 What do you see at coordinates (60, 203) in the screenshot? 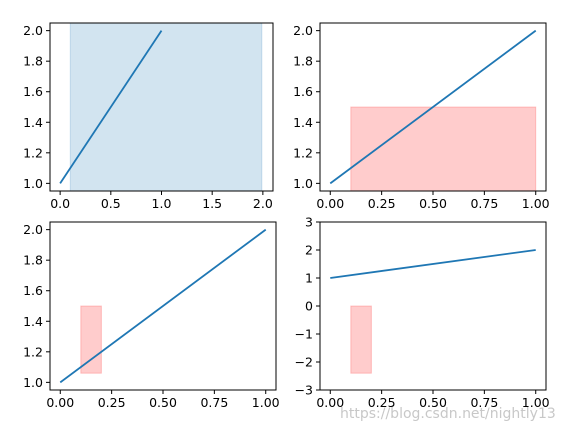
I see `x-tick-label: 0.0` at bounding box center [60, 203].